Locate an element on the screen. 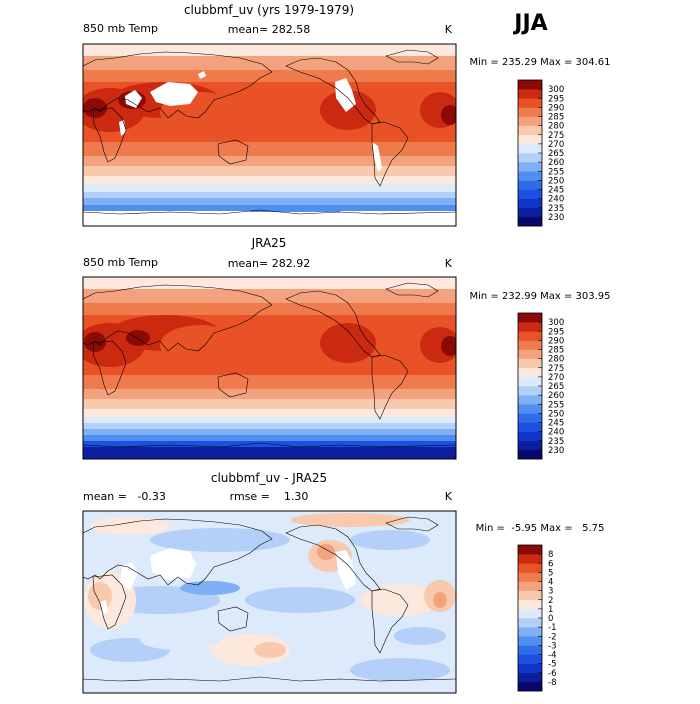 Image resolution: width=700 pixels, height=704 pixels. panel-1-title: clubbmf_uv (yrs 1979-1979) is located at coordinates (269, 10).